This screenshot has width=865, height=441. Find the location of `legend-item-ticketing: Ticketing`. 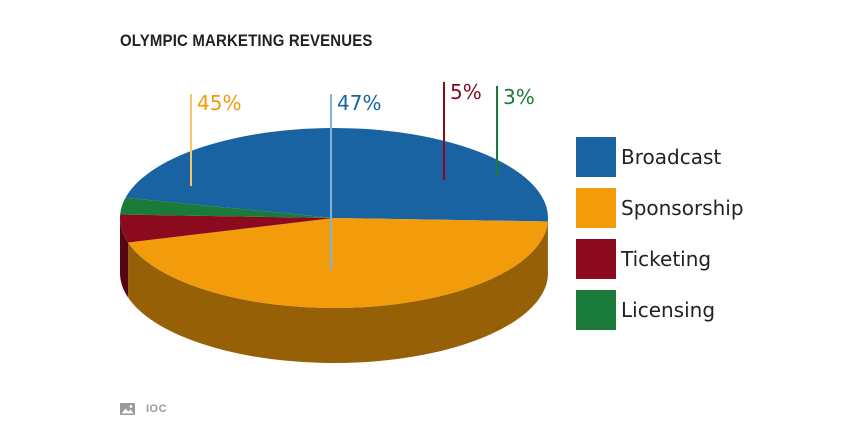

legend-item-ticketing: Ticketing is located at coordinates (660, 258).